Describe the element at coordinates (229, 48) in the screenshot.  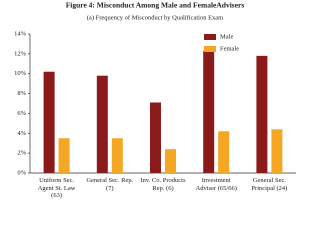
I see `legend-label: Female` at that location.